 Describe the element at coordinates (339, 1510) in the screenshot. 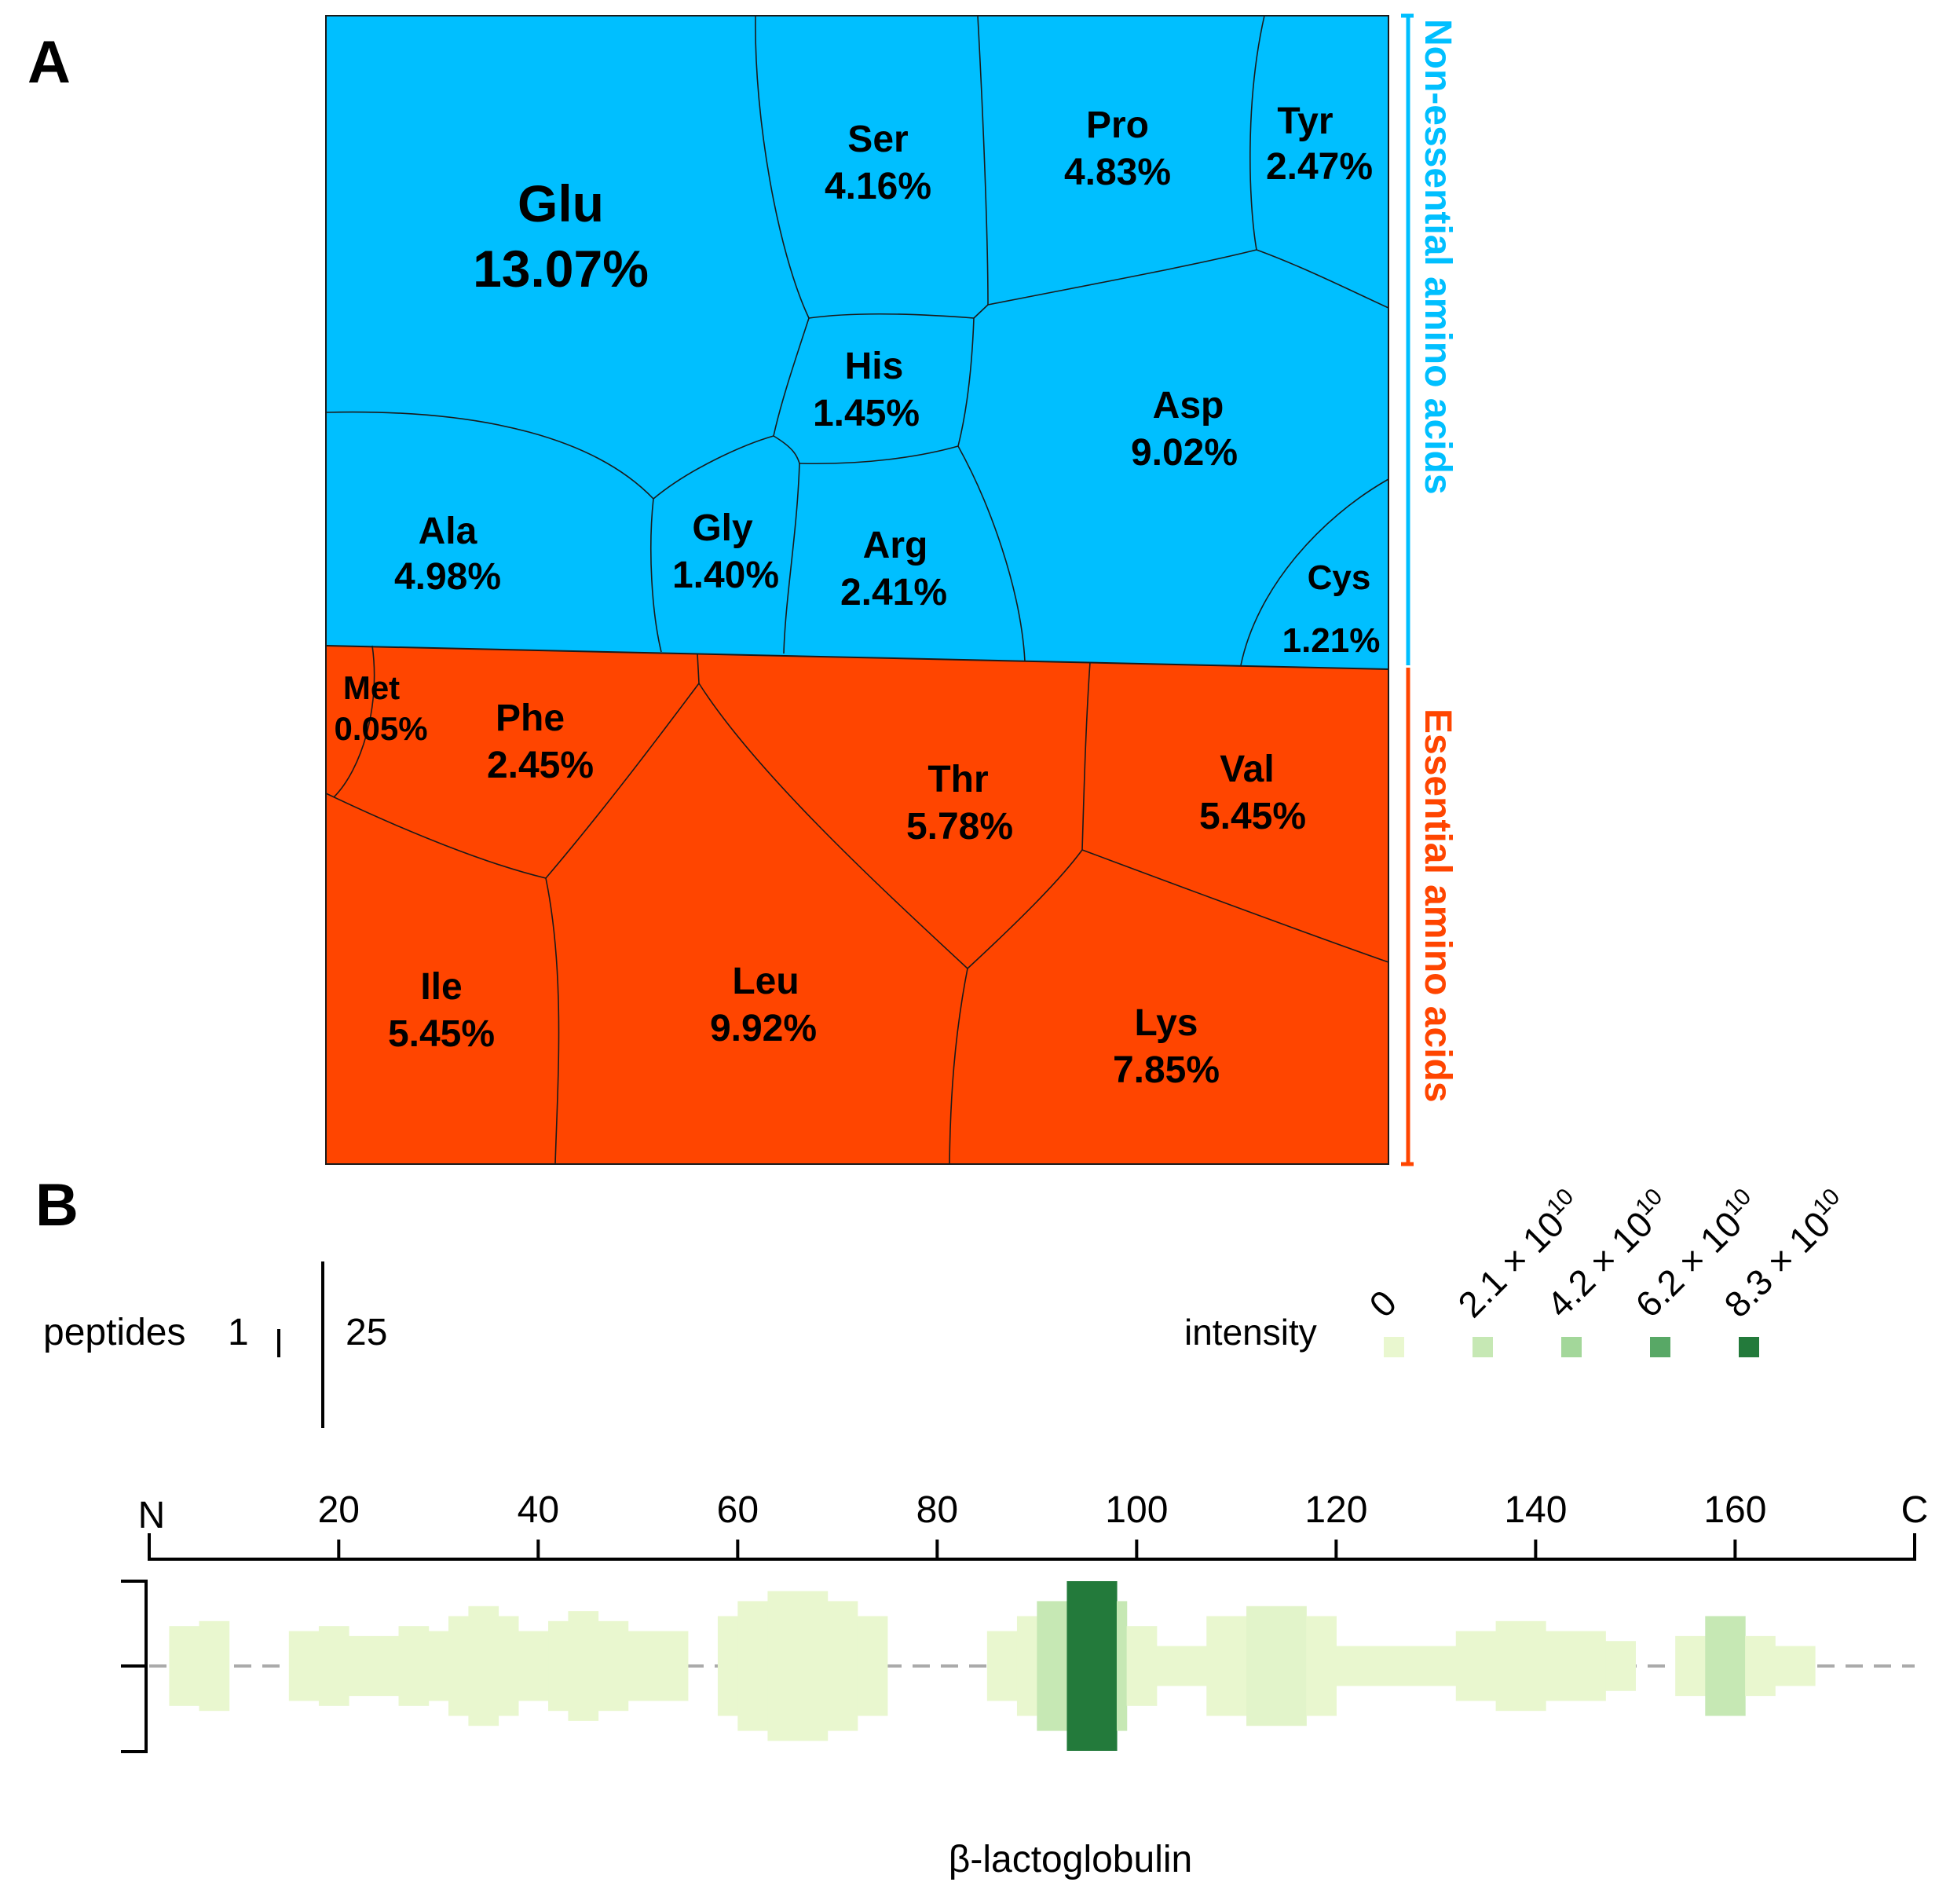

I see `axis-tick-label-20: 20` at that location.